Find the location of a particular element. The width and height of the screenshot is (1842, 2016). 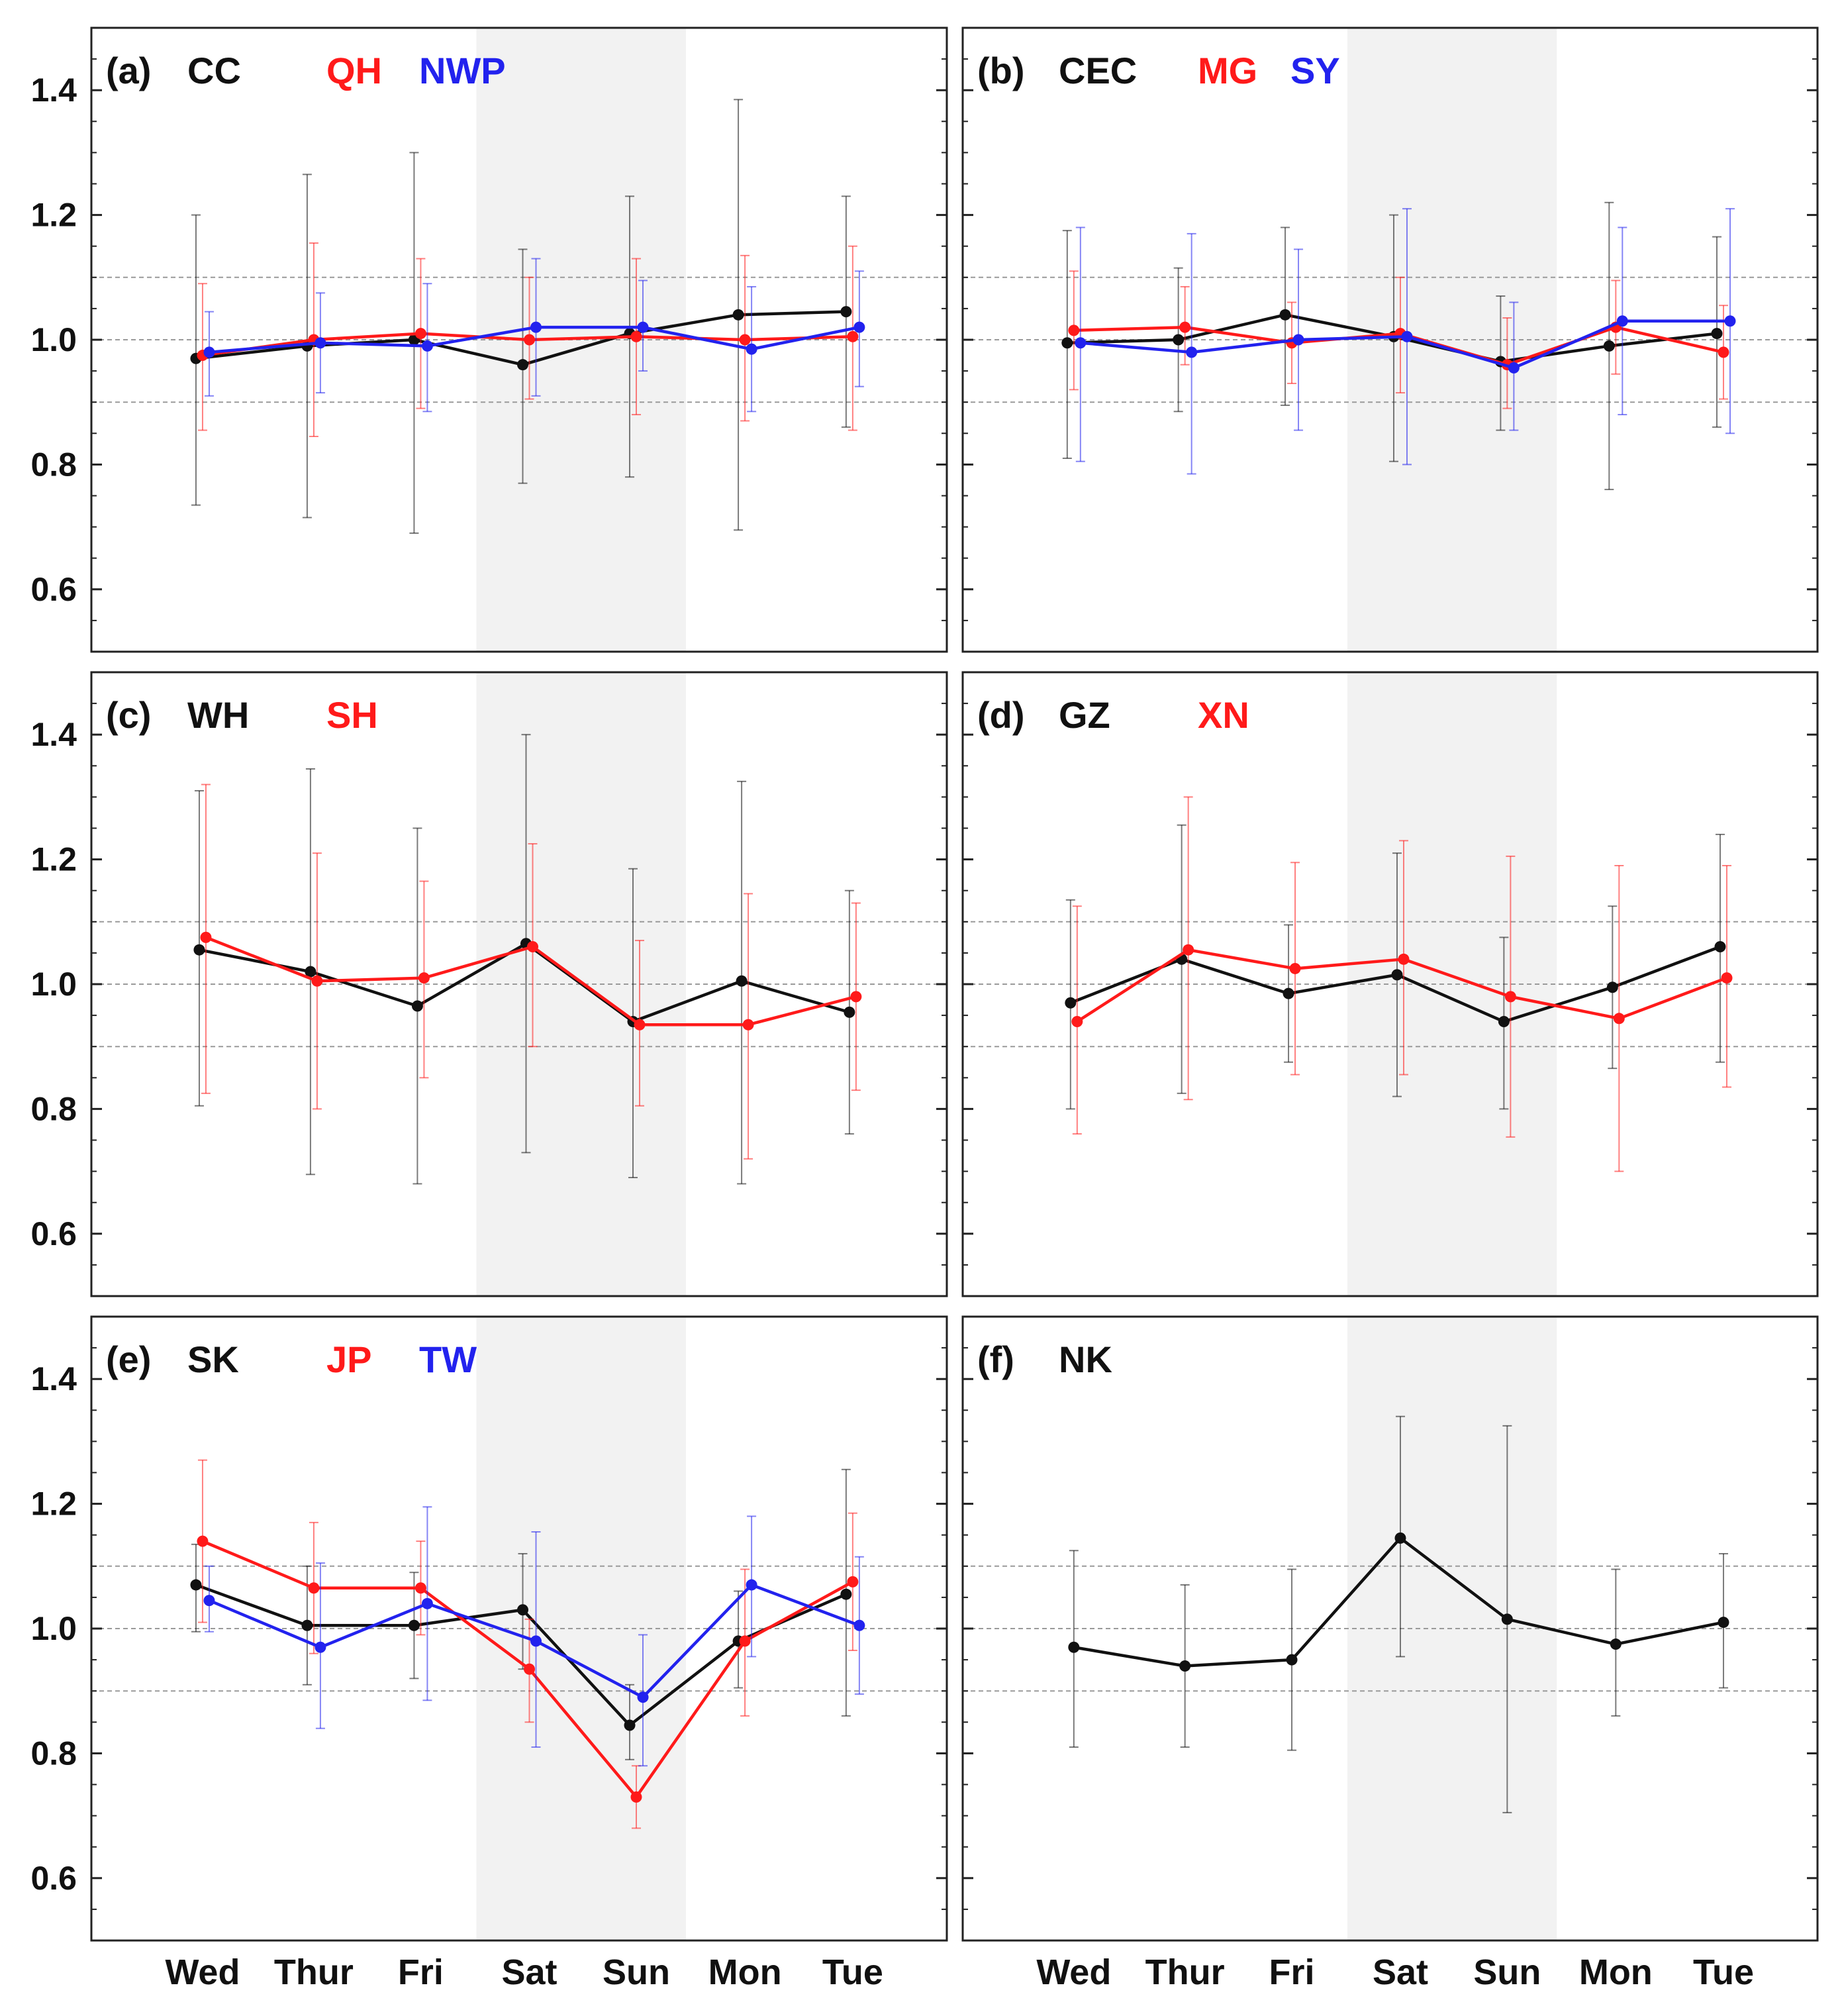

legend-cc: CC is located at coordinates (214, 70).